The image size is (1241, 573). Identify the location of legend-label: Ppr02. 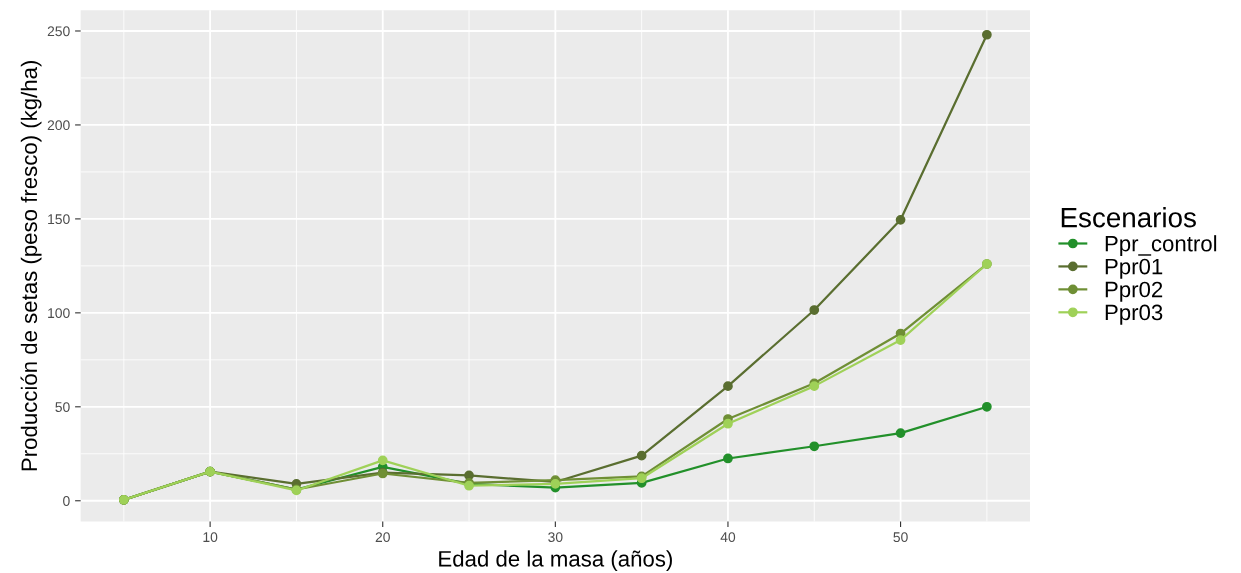
(1134, 291).